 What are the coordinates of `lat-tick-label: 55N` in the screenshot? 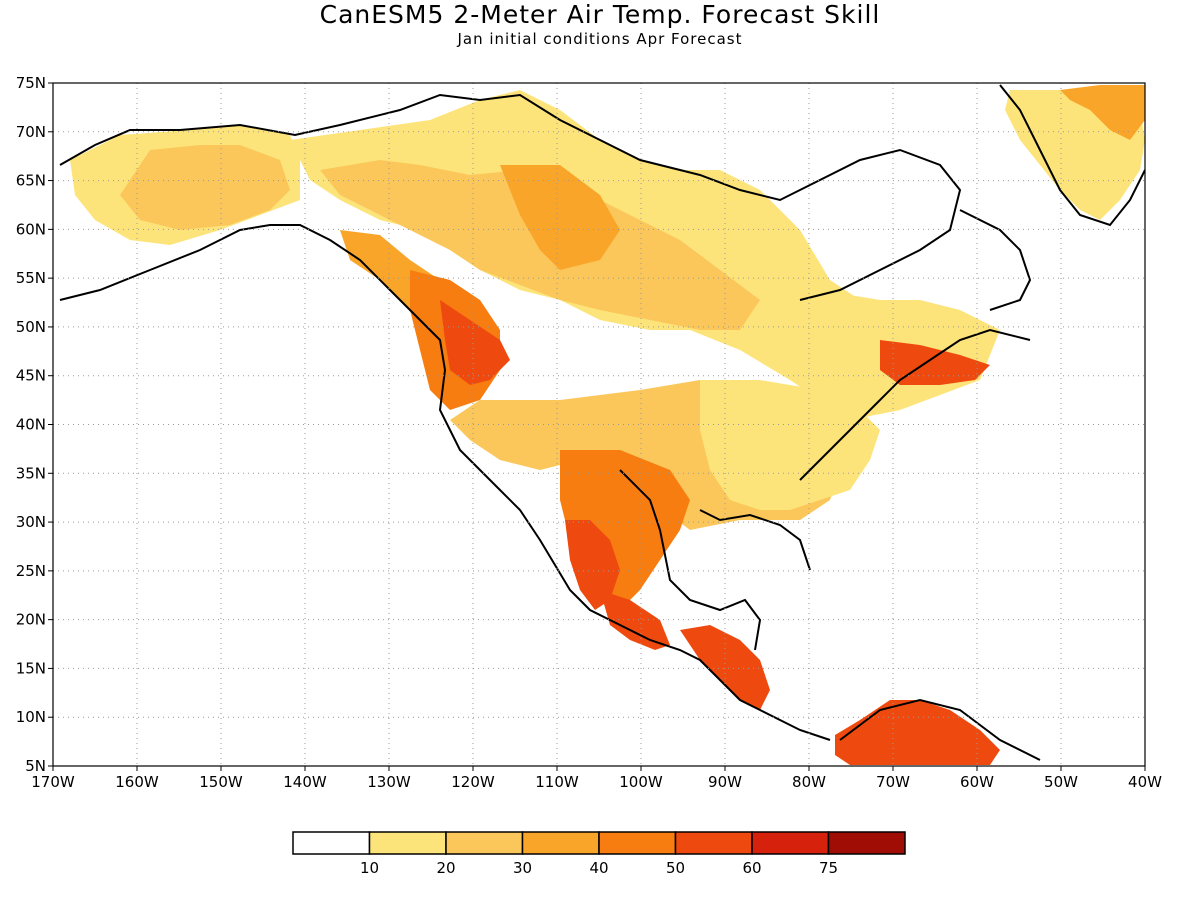 It's located at (31, 278).